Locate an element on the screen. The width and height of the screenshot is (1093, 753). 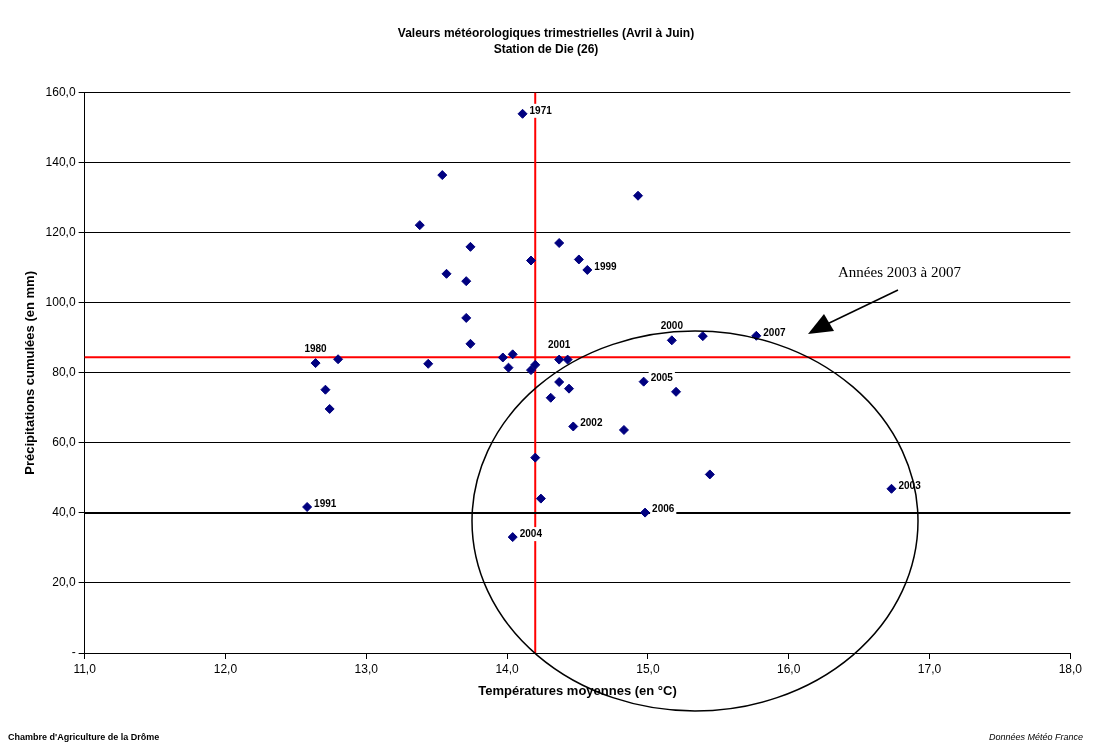
annotation: Années 2003 à 2007 is located at coordinates (899, 272).